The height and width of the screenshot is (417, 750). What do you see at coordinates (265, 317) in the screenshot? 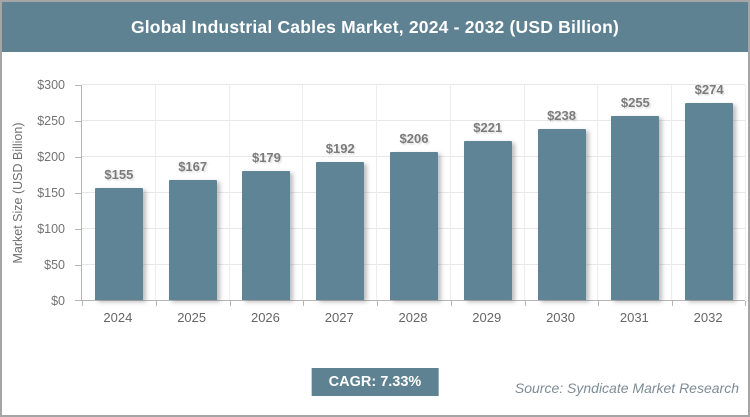
I see `x-tick-label: 2026` at bounding box center [265, 317].